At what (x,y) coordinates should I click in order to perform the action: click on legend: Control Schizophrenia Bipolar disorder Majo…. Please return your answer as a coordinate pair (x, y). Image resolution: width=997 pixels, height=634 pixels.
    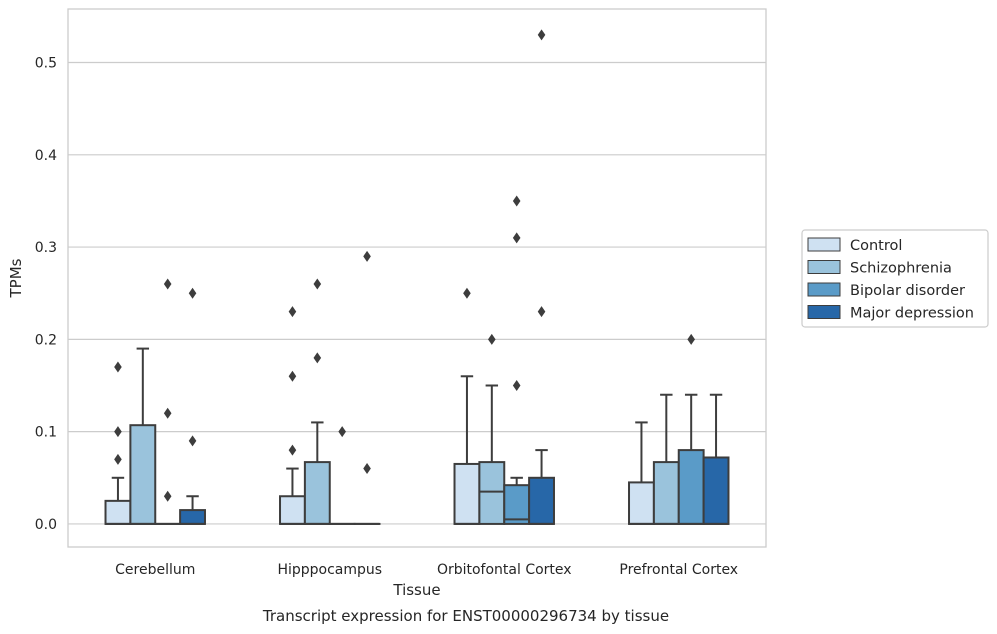
    Looking at the image, I should click on (895, 278).